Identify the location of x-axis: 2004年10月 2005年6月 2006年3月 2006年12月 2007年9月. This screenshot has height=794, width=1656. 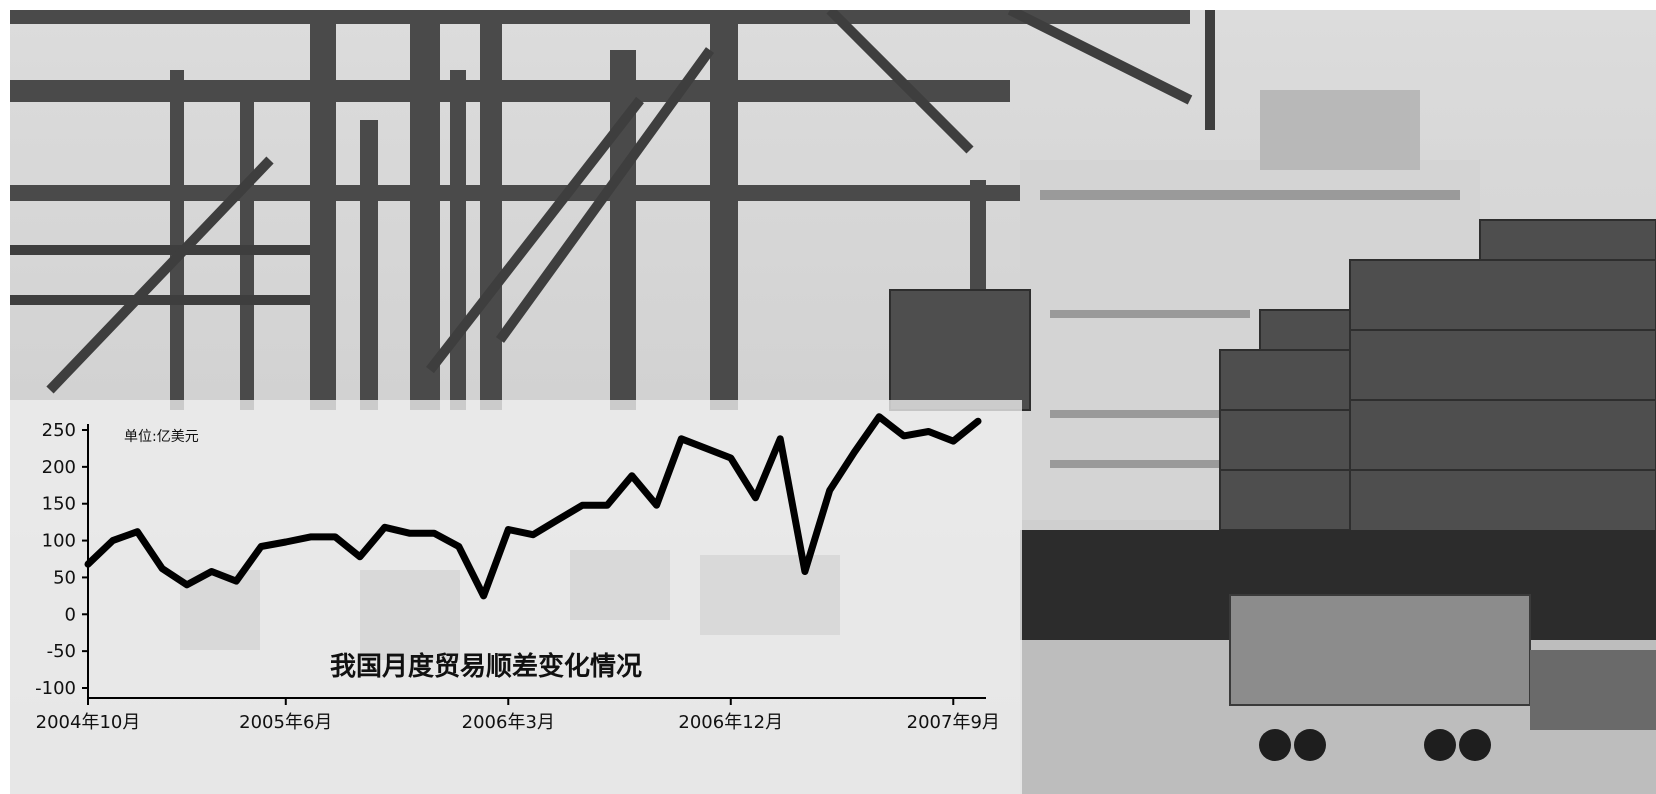
(518, 715).